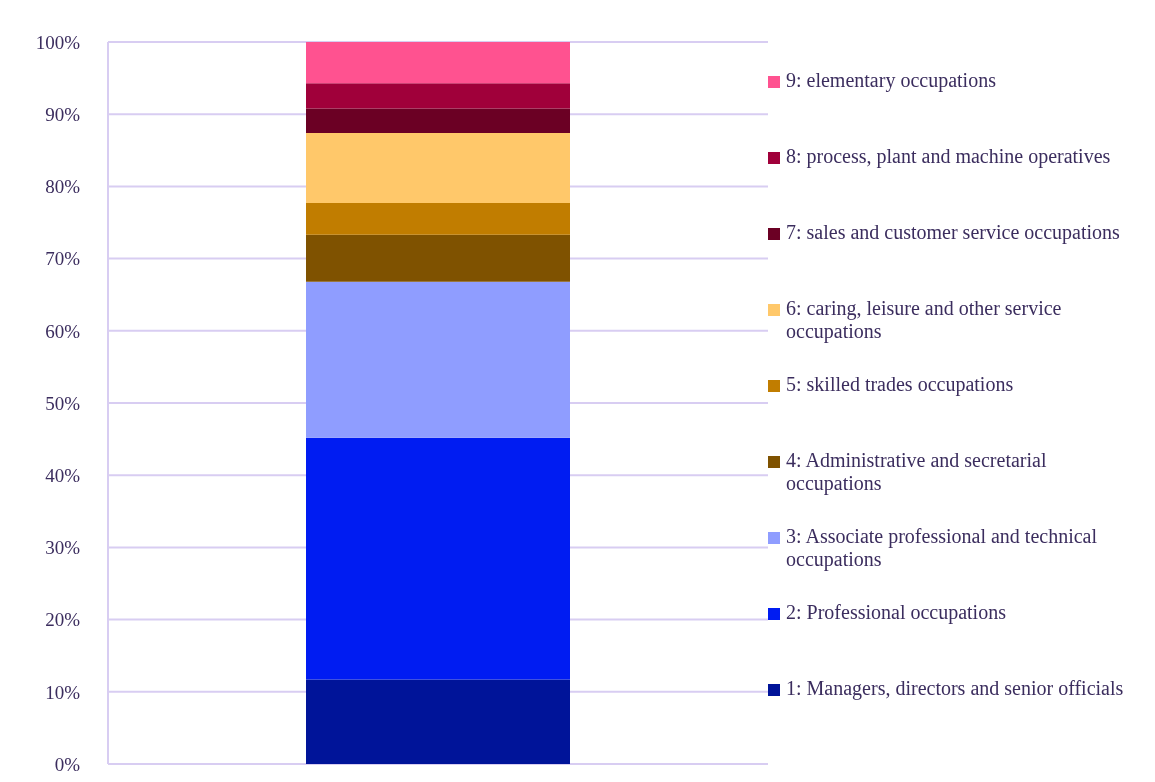  I want to click on y-tick-label: 0%, so click(67, 764).